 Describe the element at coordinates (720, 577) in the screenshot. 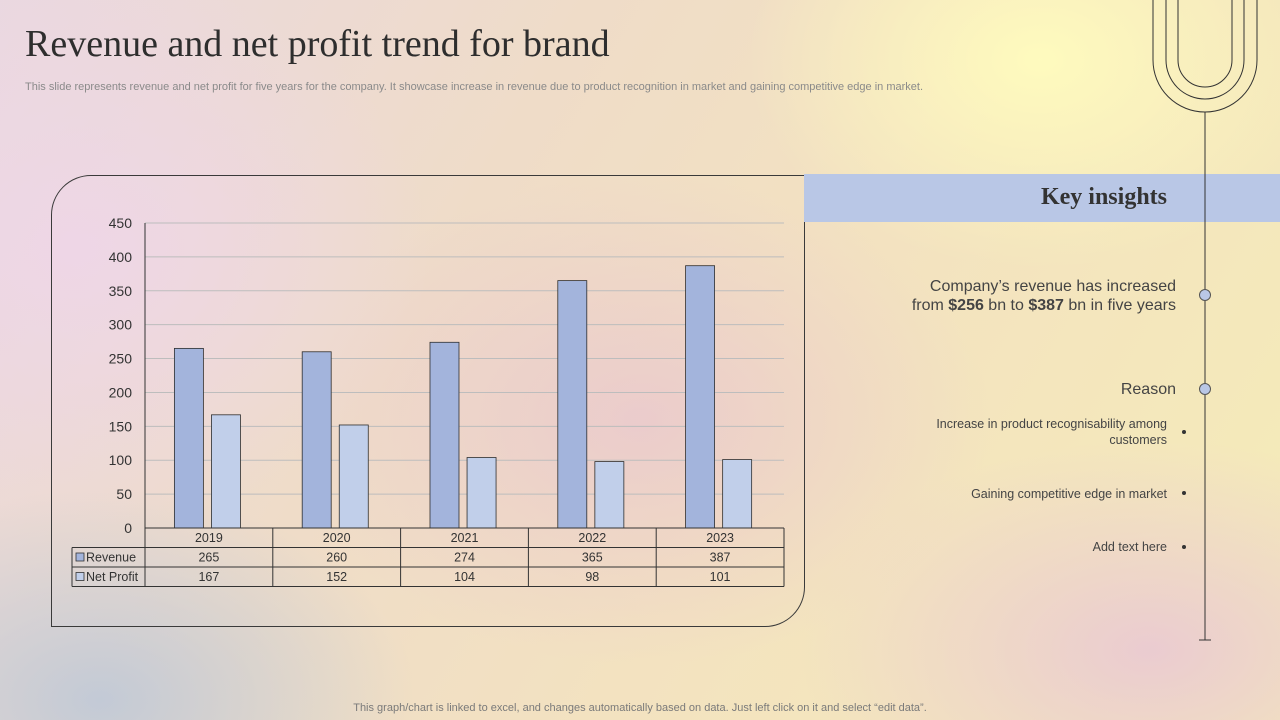

I see `table-value: 101` at that location.